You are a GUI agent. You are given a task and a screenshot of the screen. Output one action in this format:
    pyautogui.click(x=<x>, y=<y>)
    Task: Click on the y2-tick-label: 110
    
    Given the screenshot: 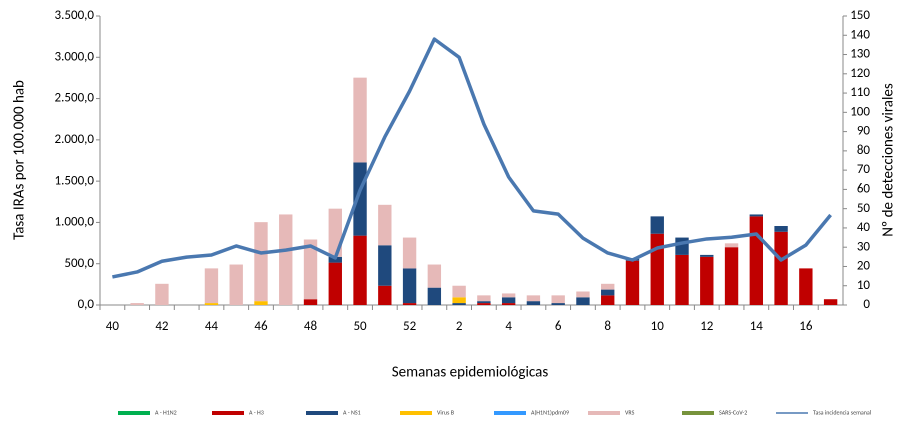 What is the action you would take?
    pyautogui.click(x=860, y=92)
    